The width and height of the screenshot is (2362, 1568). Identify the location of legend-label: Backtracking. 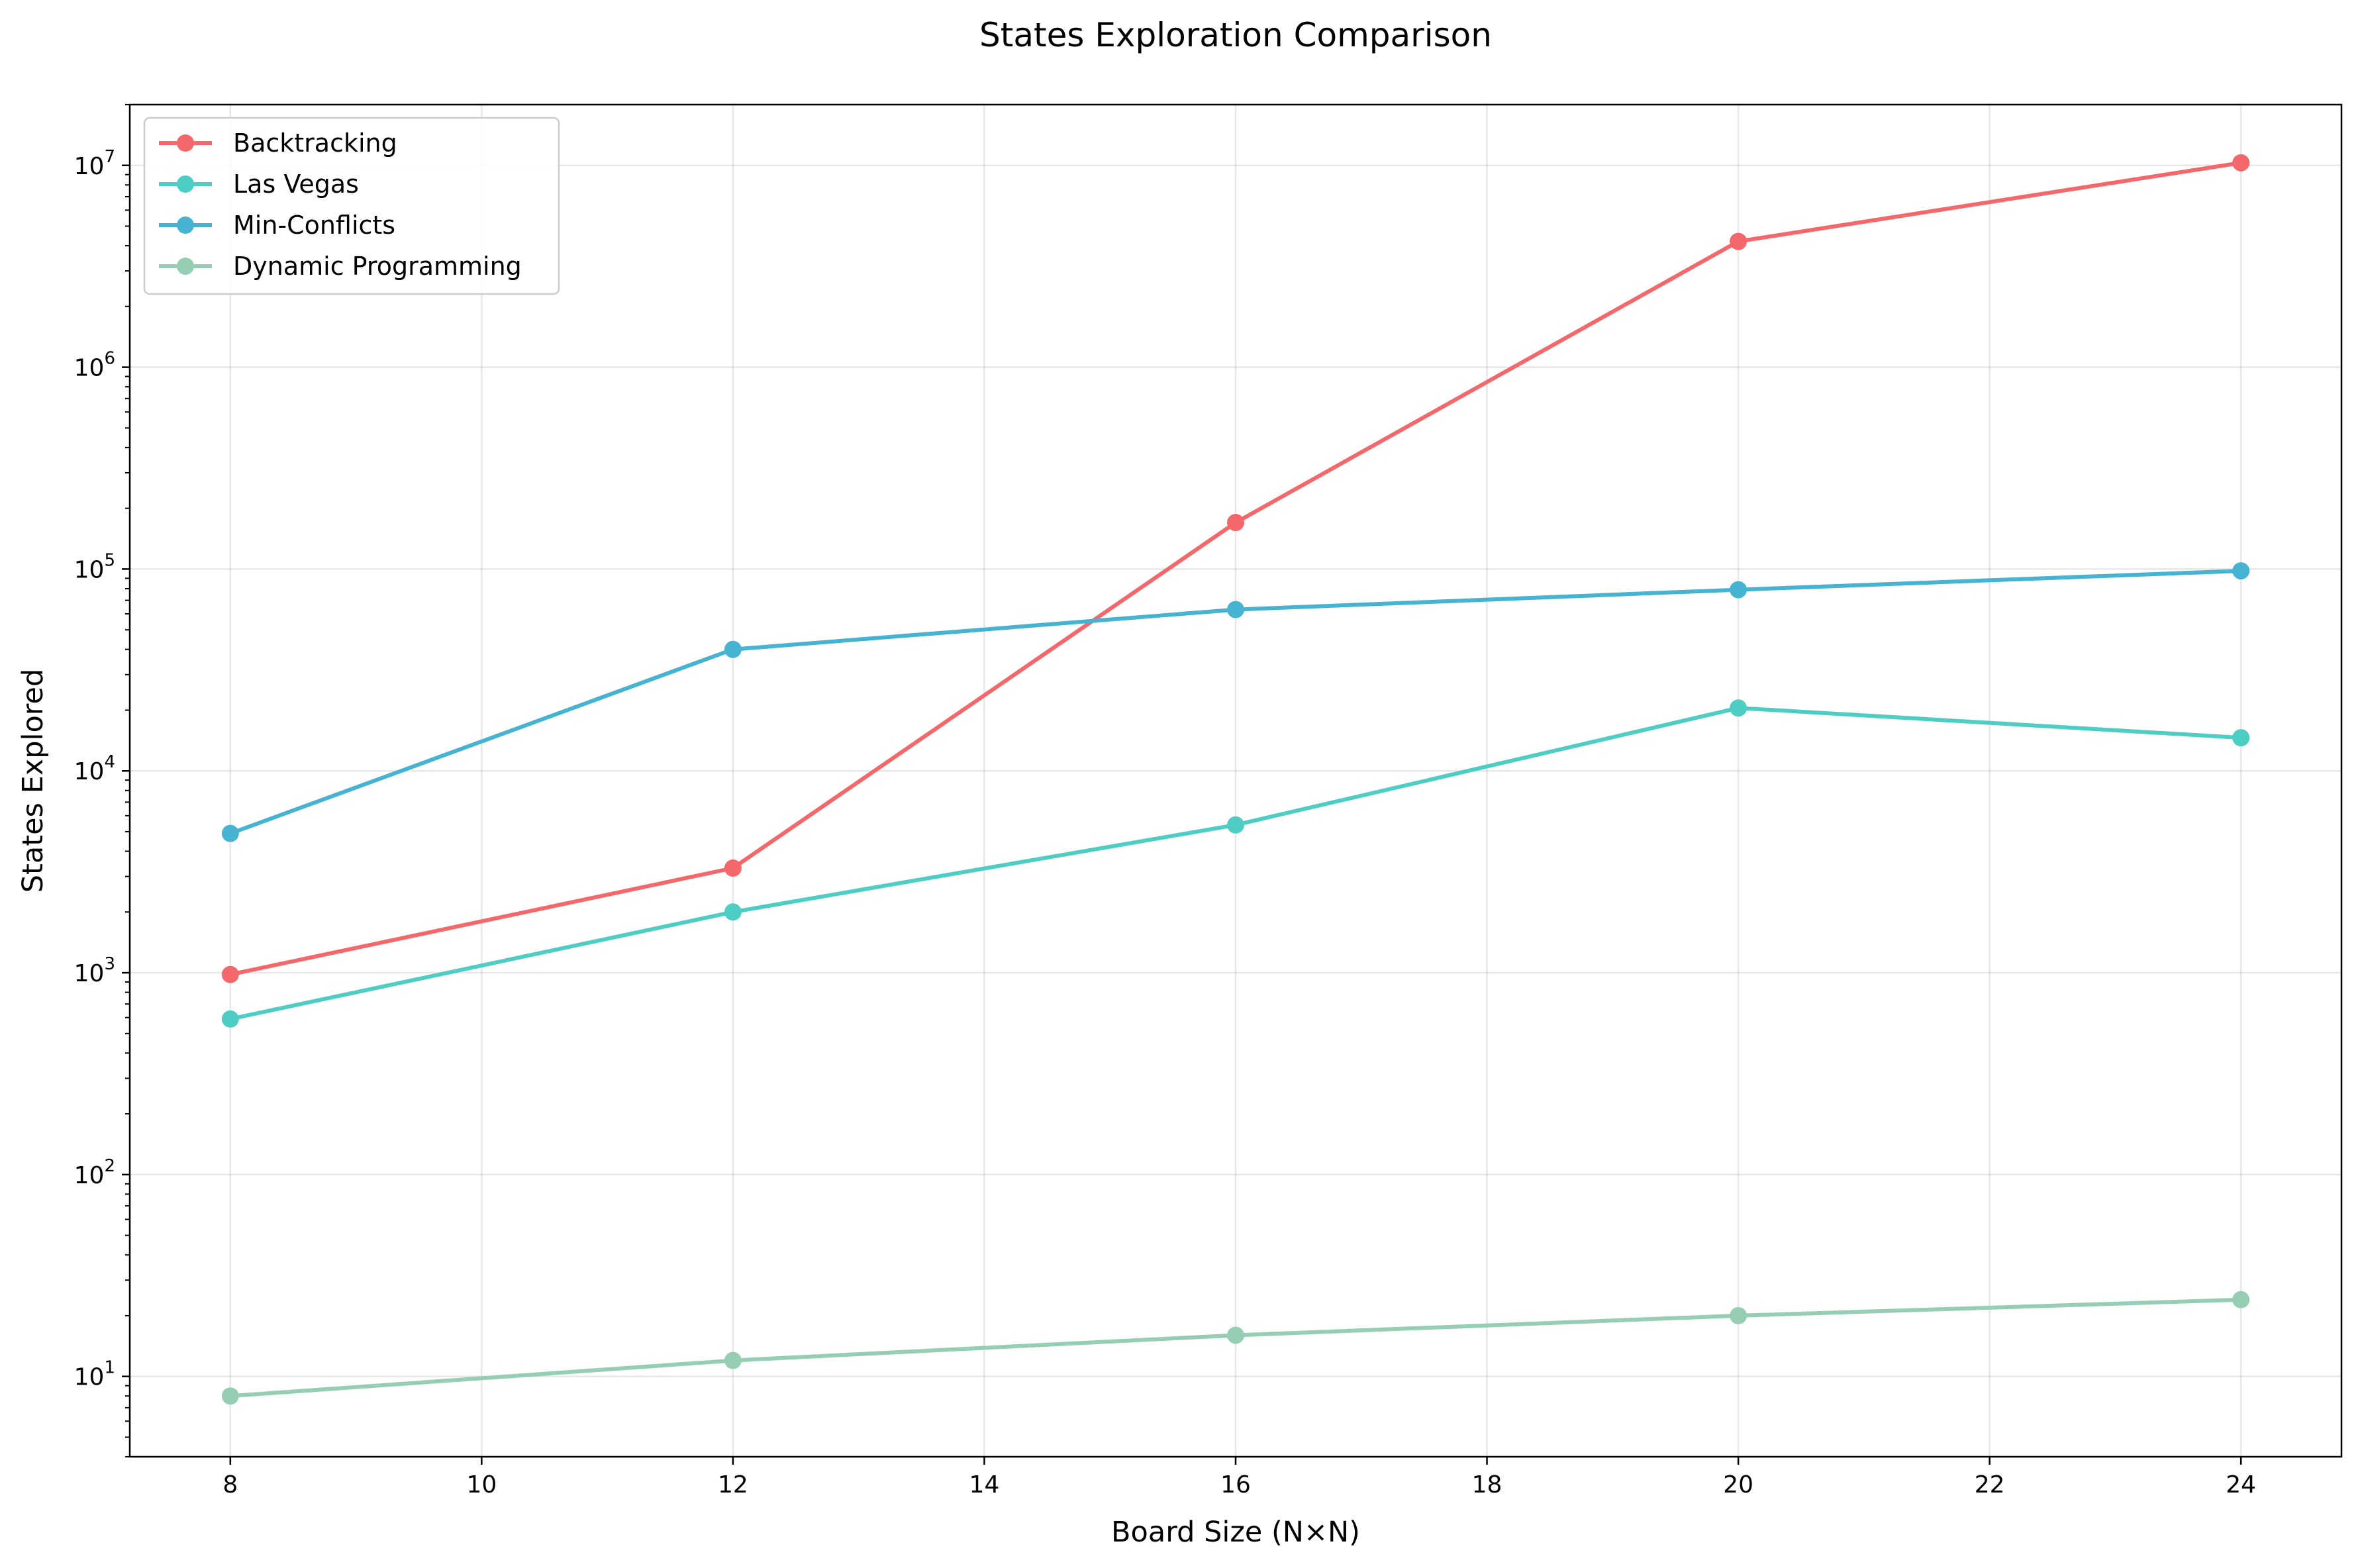
(315, 143).